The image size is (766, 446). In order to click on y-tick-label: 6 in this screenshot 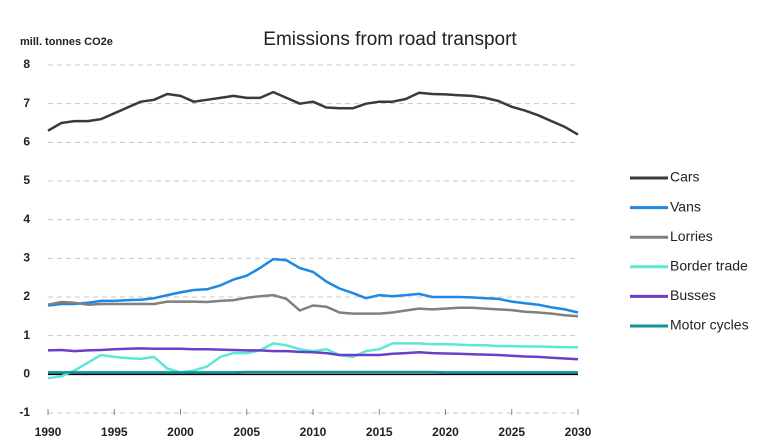, I will do `click(26, 142)`.